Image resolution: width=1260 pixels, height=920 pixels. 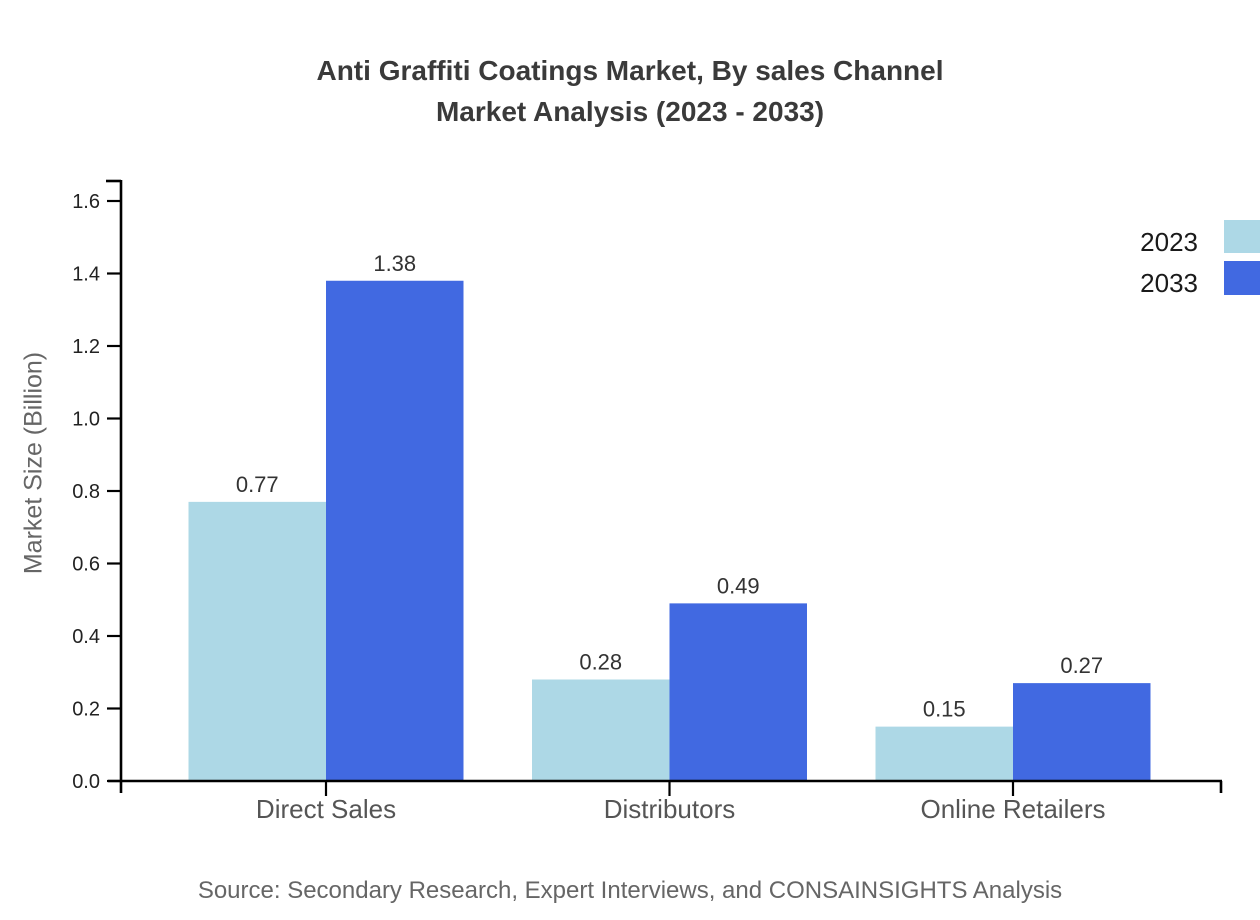 What do you see at coordinates (86, 782) in the screenshot?
I see `y-tick-label: 0.0` at bounding box center [86, 782].